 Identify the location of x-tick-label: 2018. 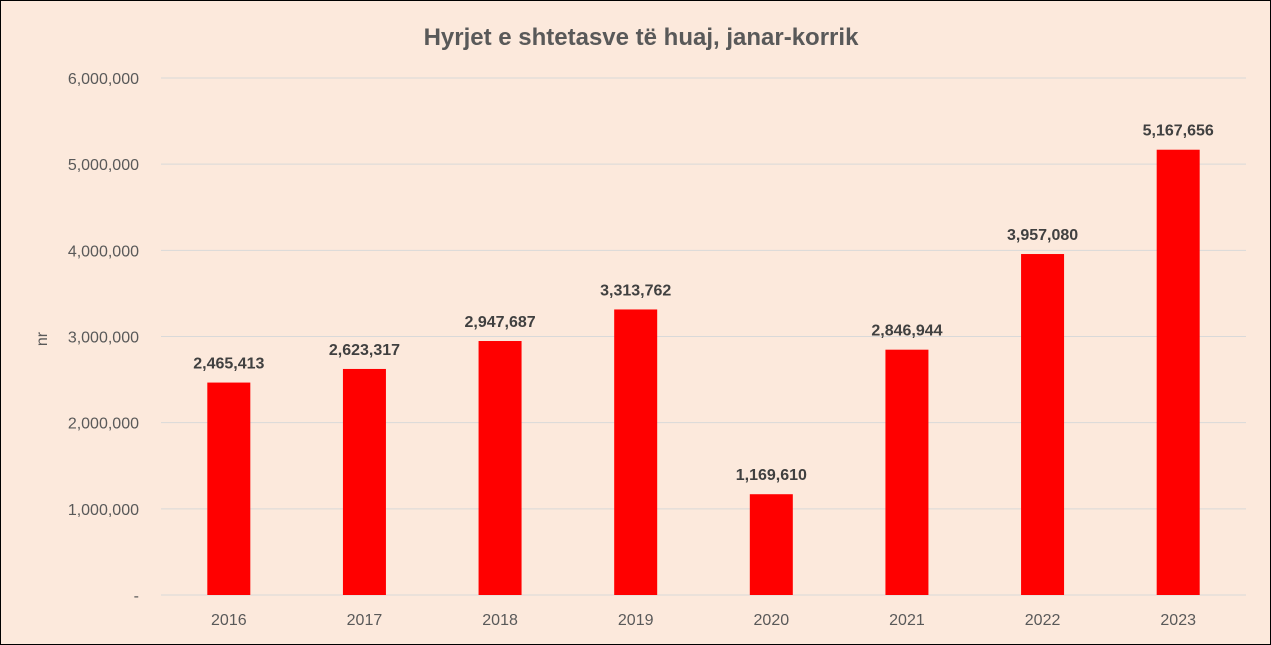
(500, 620).